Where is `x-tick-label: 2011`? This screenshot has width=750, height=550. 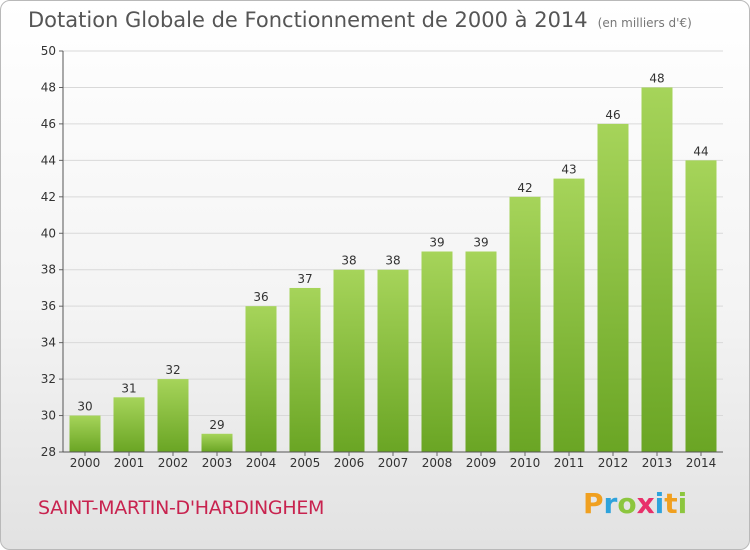
x-tick-label: 2011 is located at coordinates (569, 463).